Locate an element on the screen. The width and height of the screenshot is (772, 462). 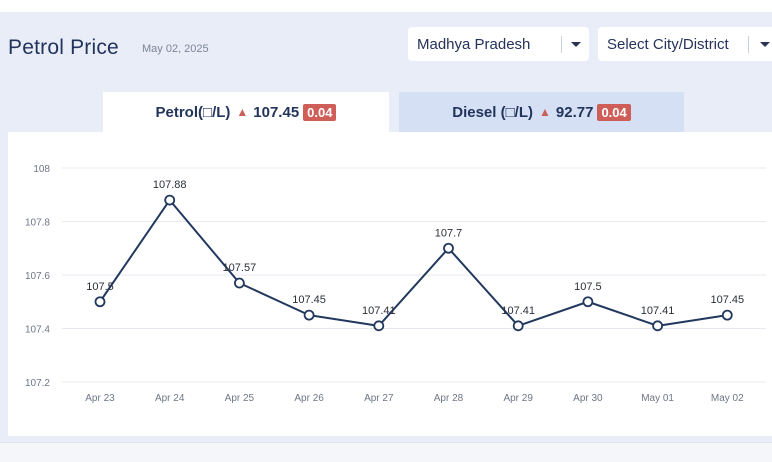
tab-petrol-change-badge: 0.04 is located at coordinates (320, 112).